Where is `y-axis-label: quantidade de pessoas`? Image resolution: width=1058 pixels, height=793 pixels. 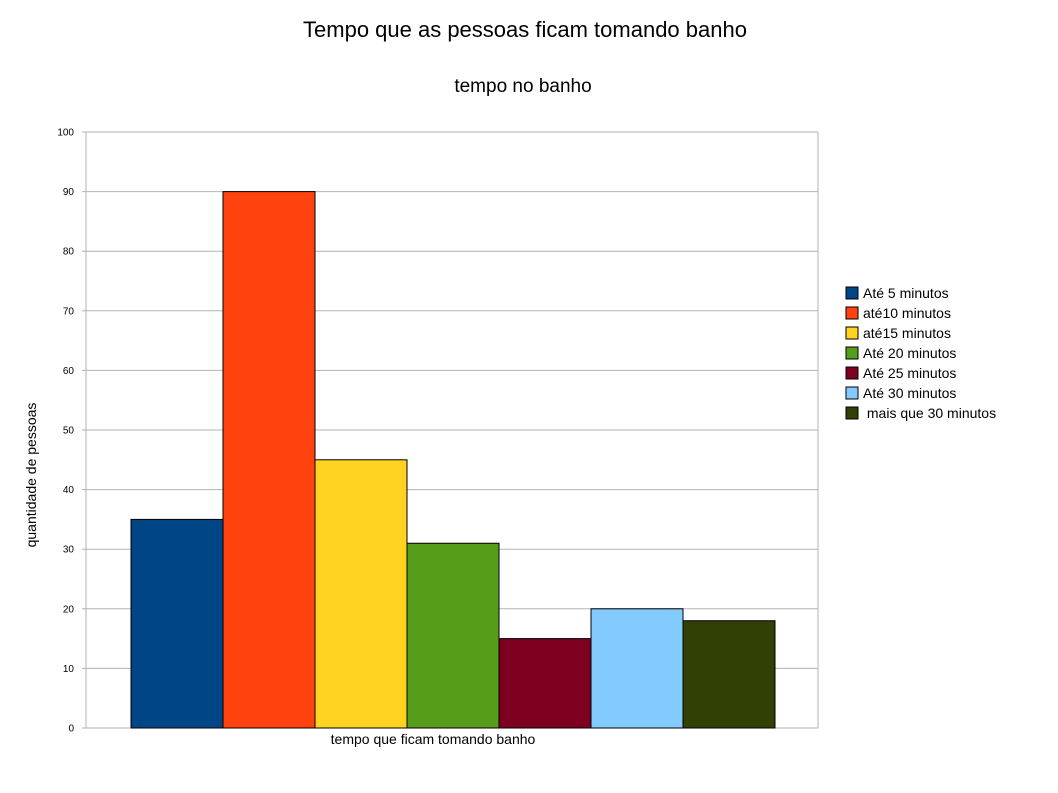
y-axis-label: quantidade de pessoas is located at coordinates (31, 475).